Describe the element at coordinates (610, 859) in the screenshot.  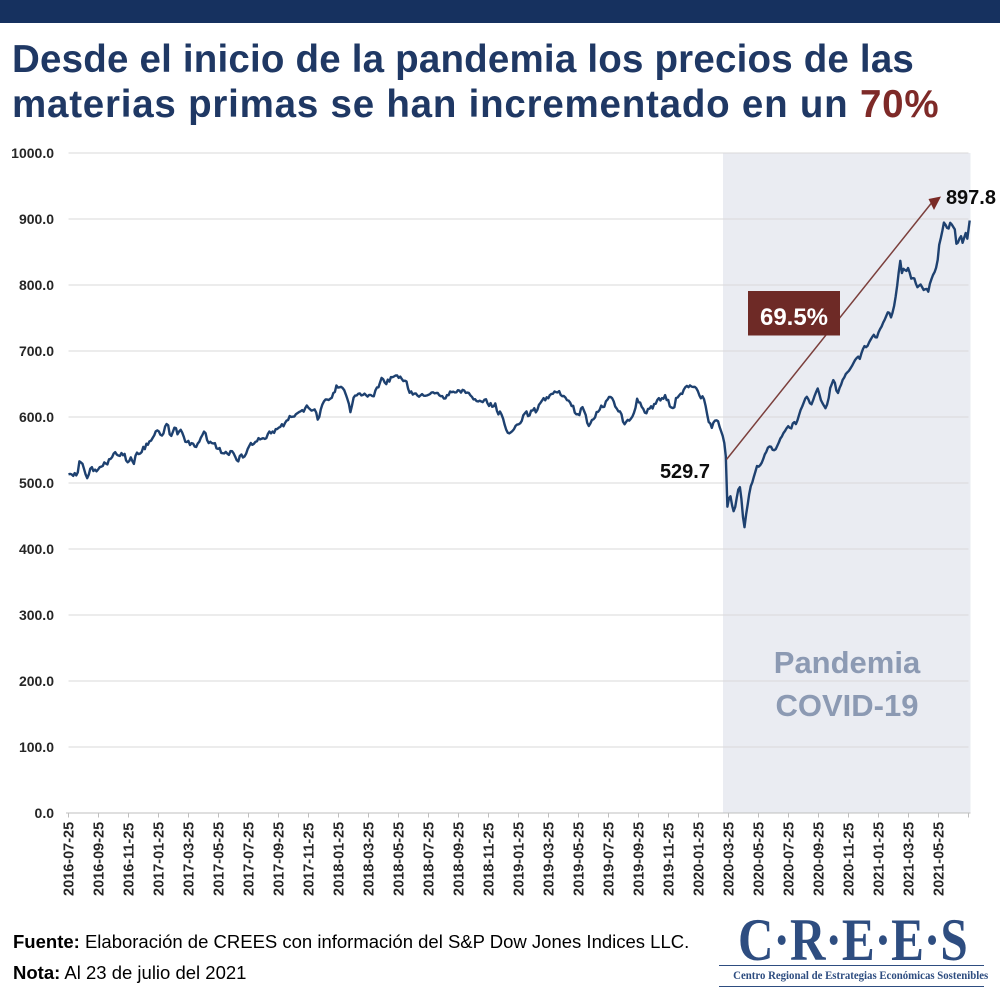
I see `svg-text: 2019-07-25` at that location.